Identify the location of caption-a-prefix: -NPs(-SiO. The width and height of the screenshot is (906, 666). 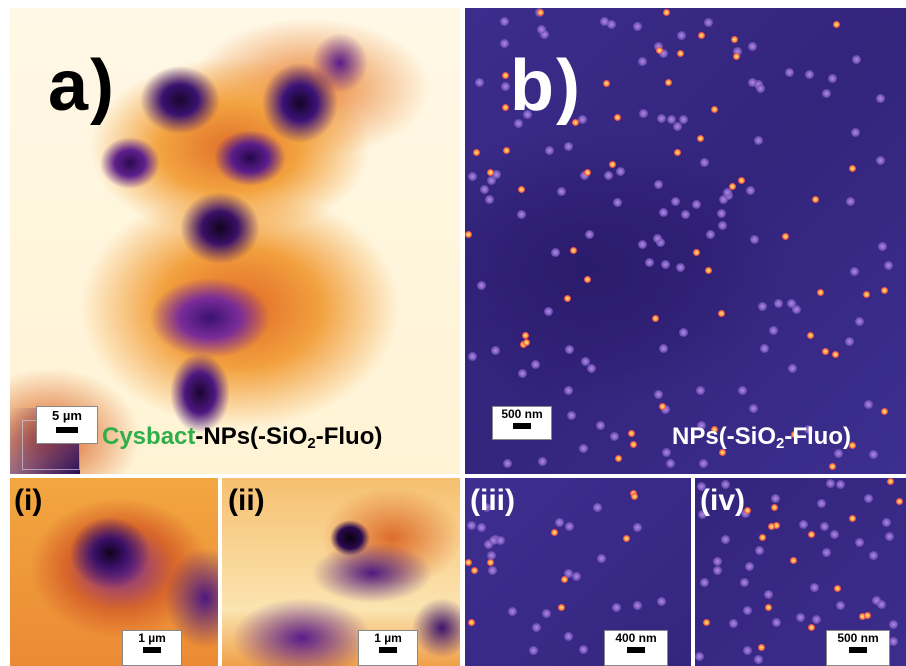
(251, 436).